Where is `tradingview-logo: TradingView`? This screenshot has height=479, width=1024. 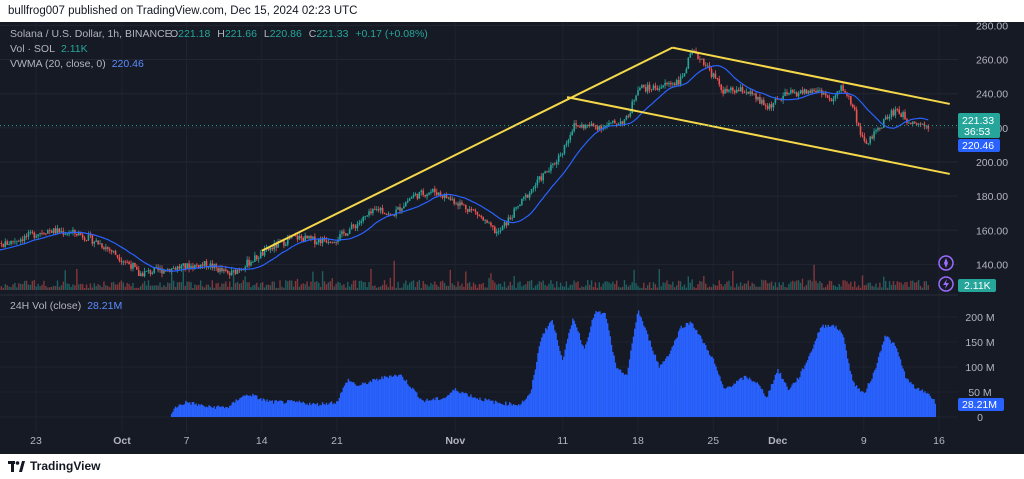 tradingview-logo: TradingView is located at coordinates (54, 466).